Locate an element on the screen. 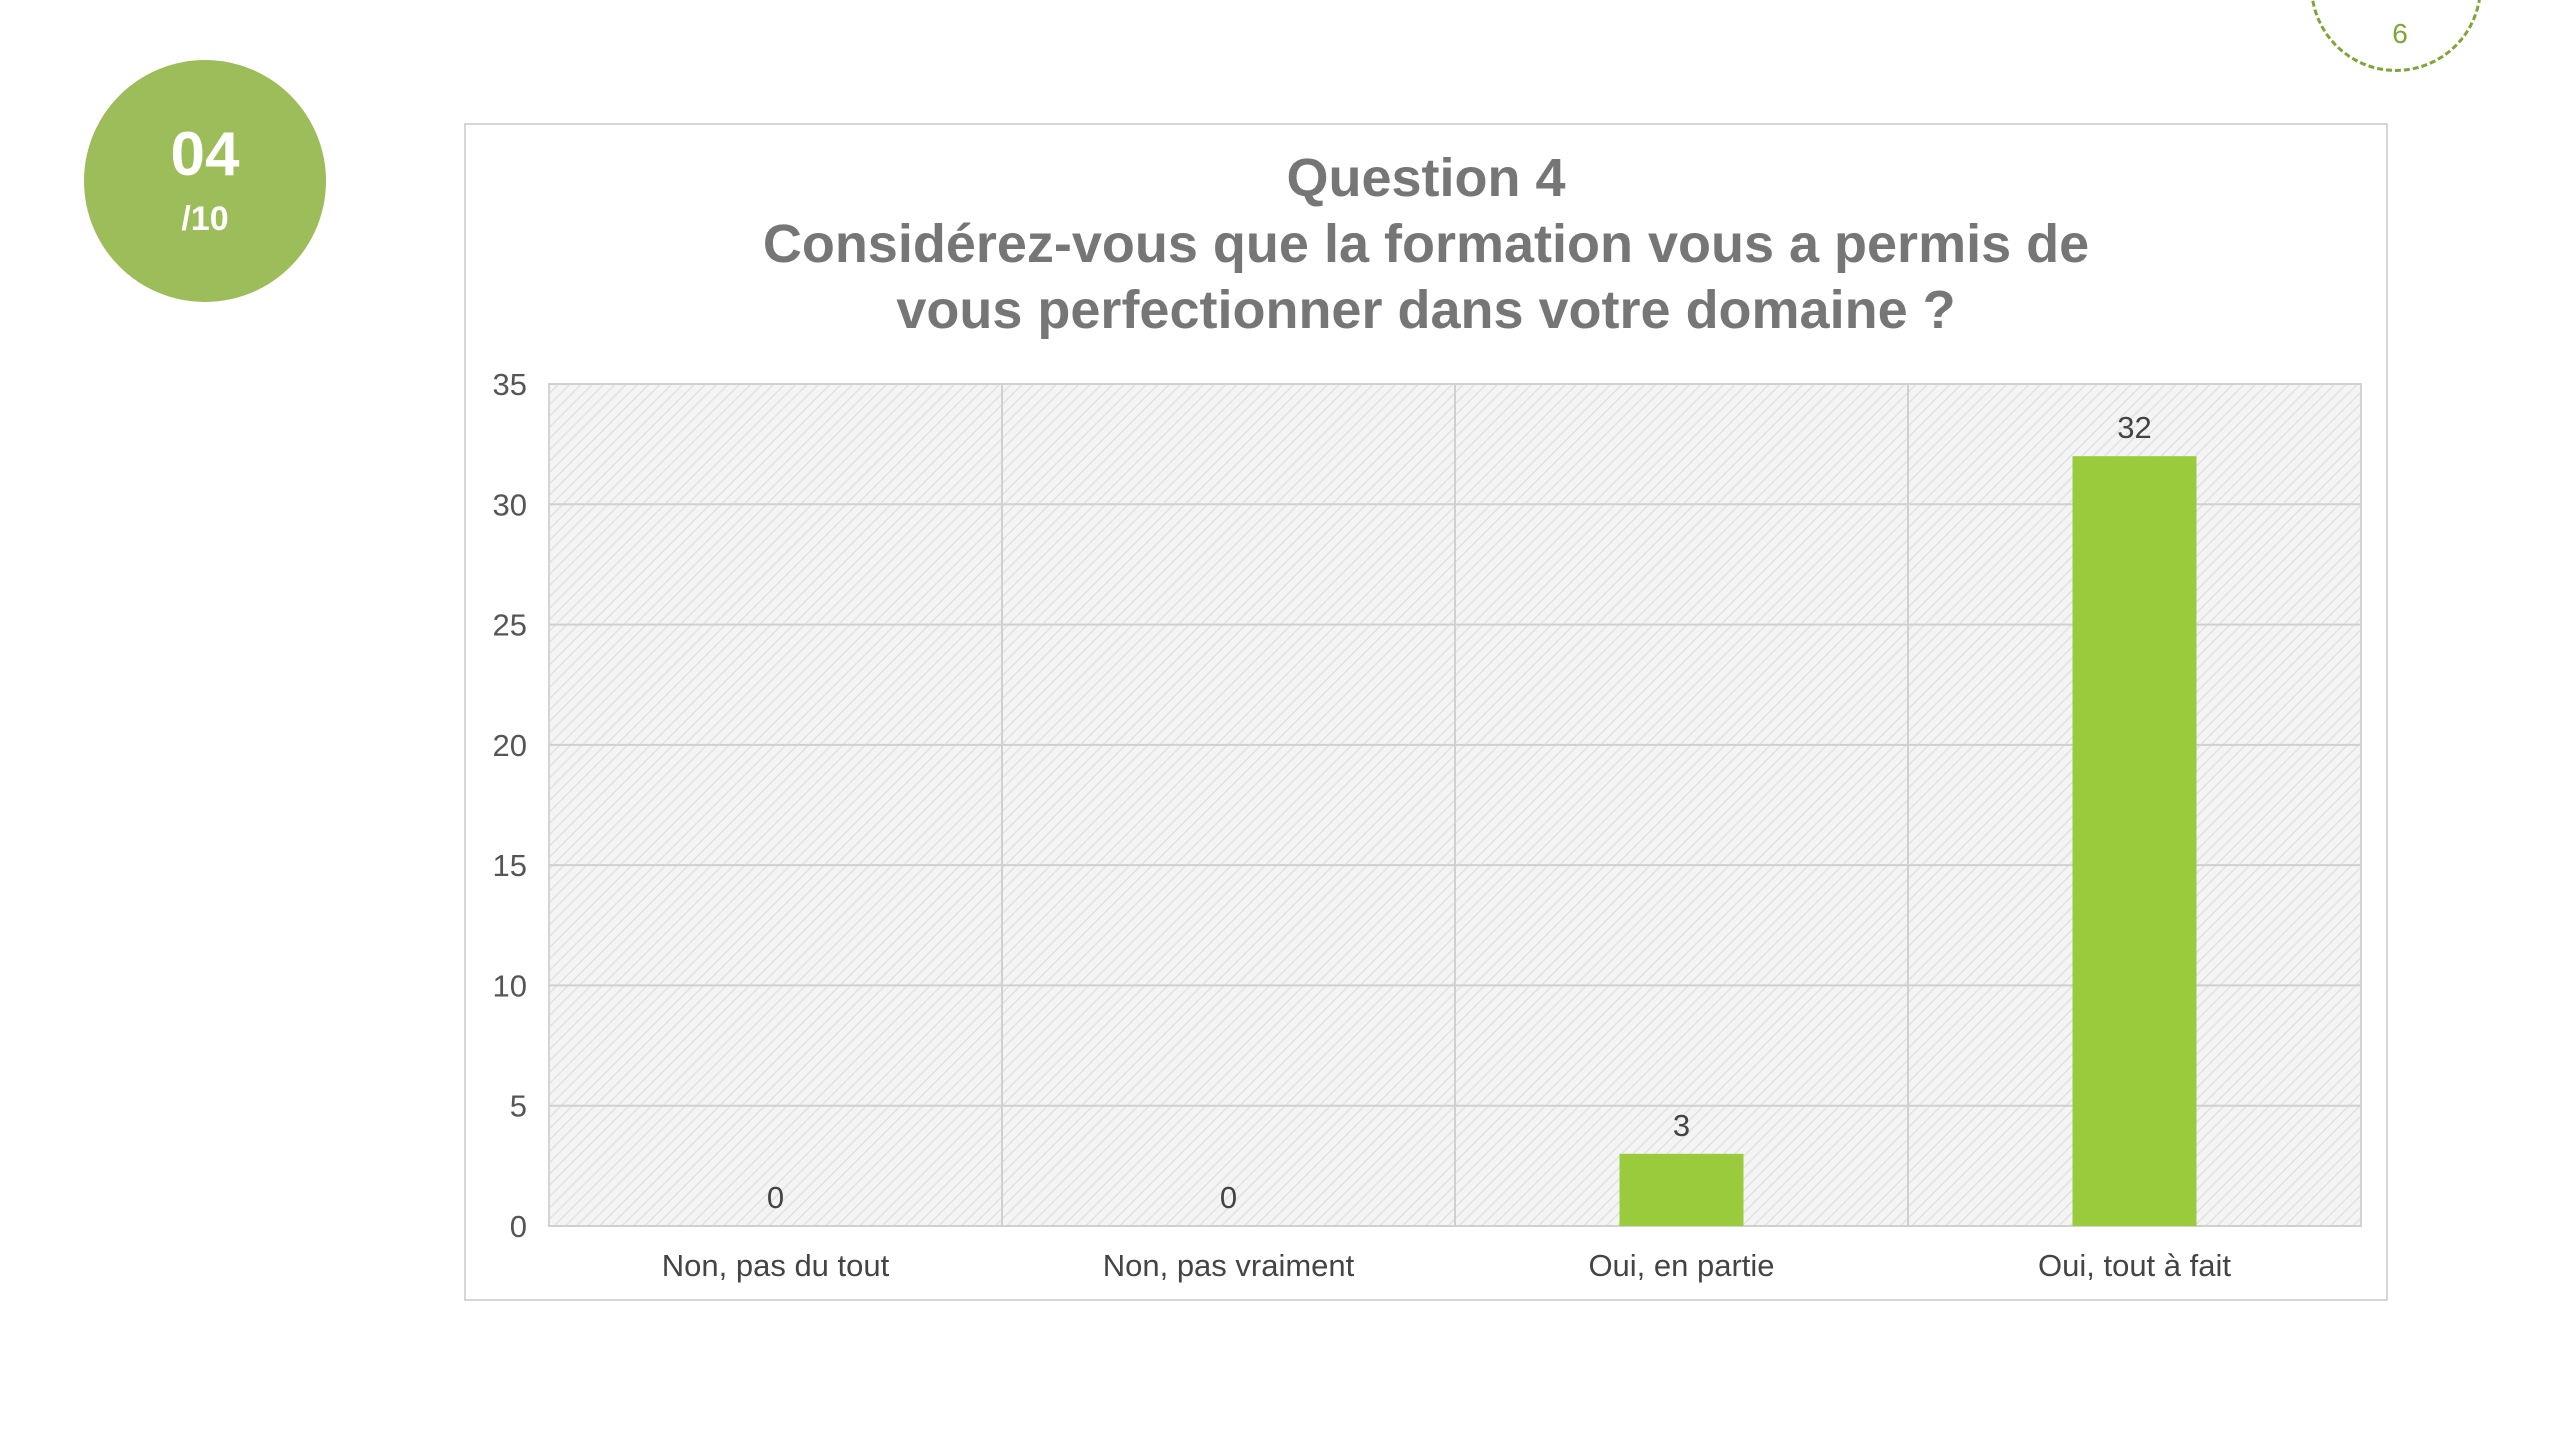 This screenshot has width=2560, height=1440. y-tick-label: 0 is located at coordinates (518, 1226).